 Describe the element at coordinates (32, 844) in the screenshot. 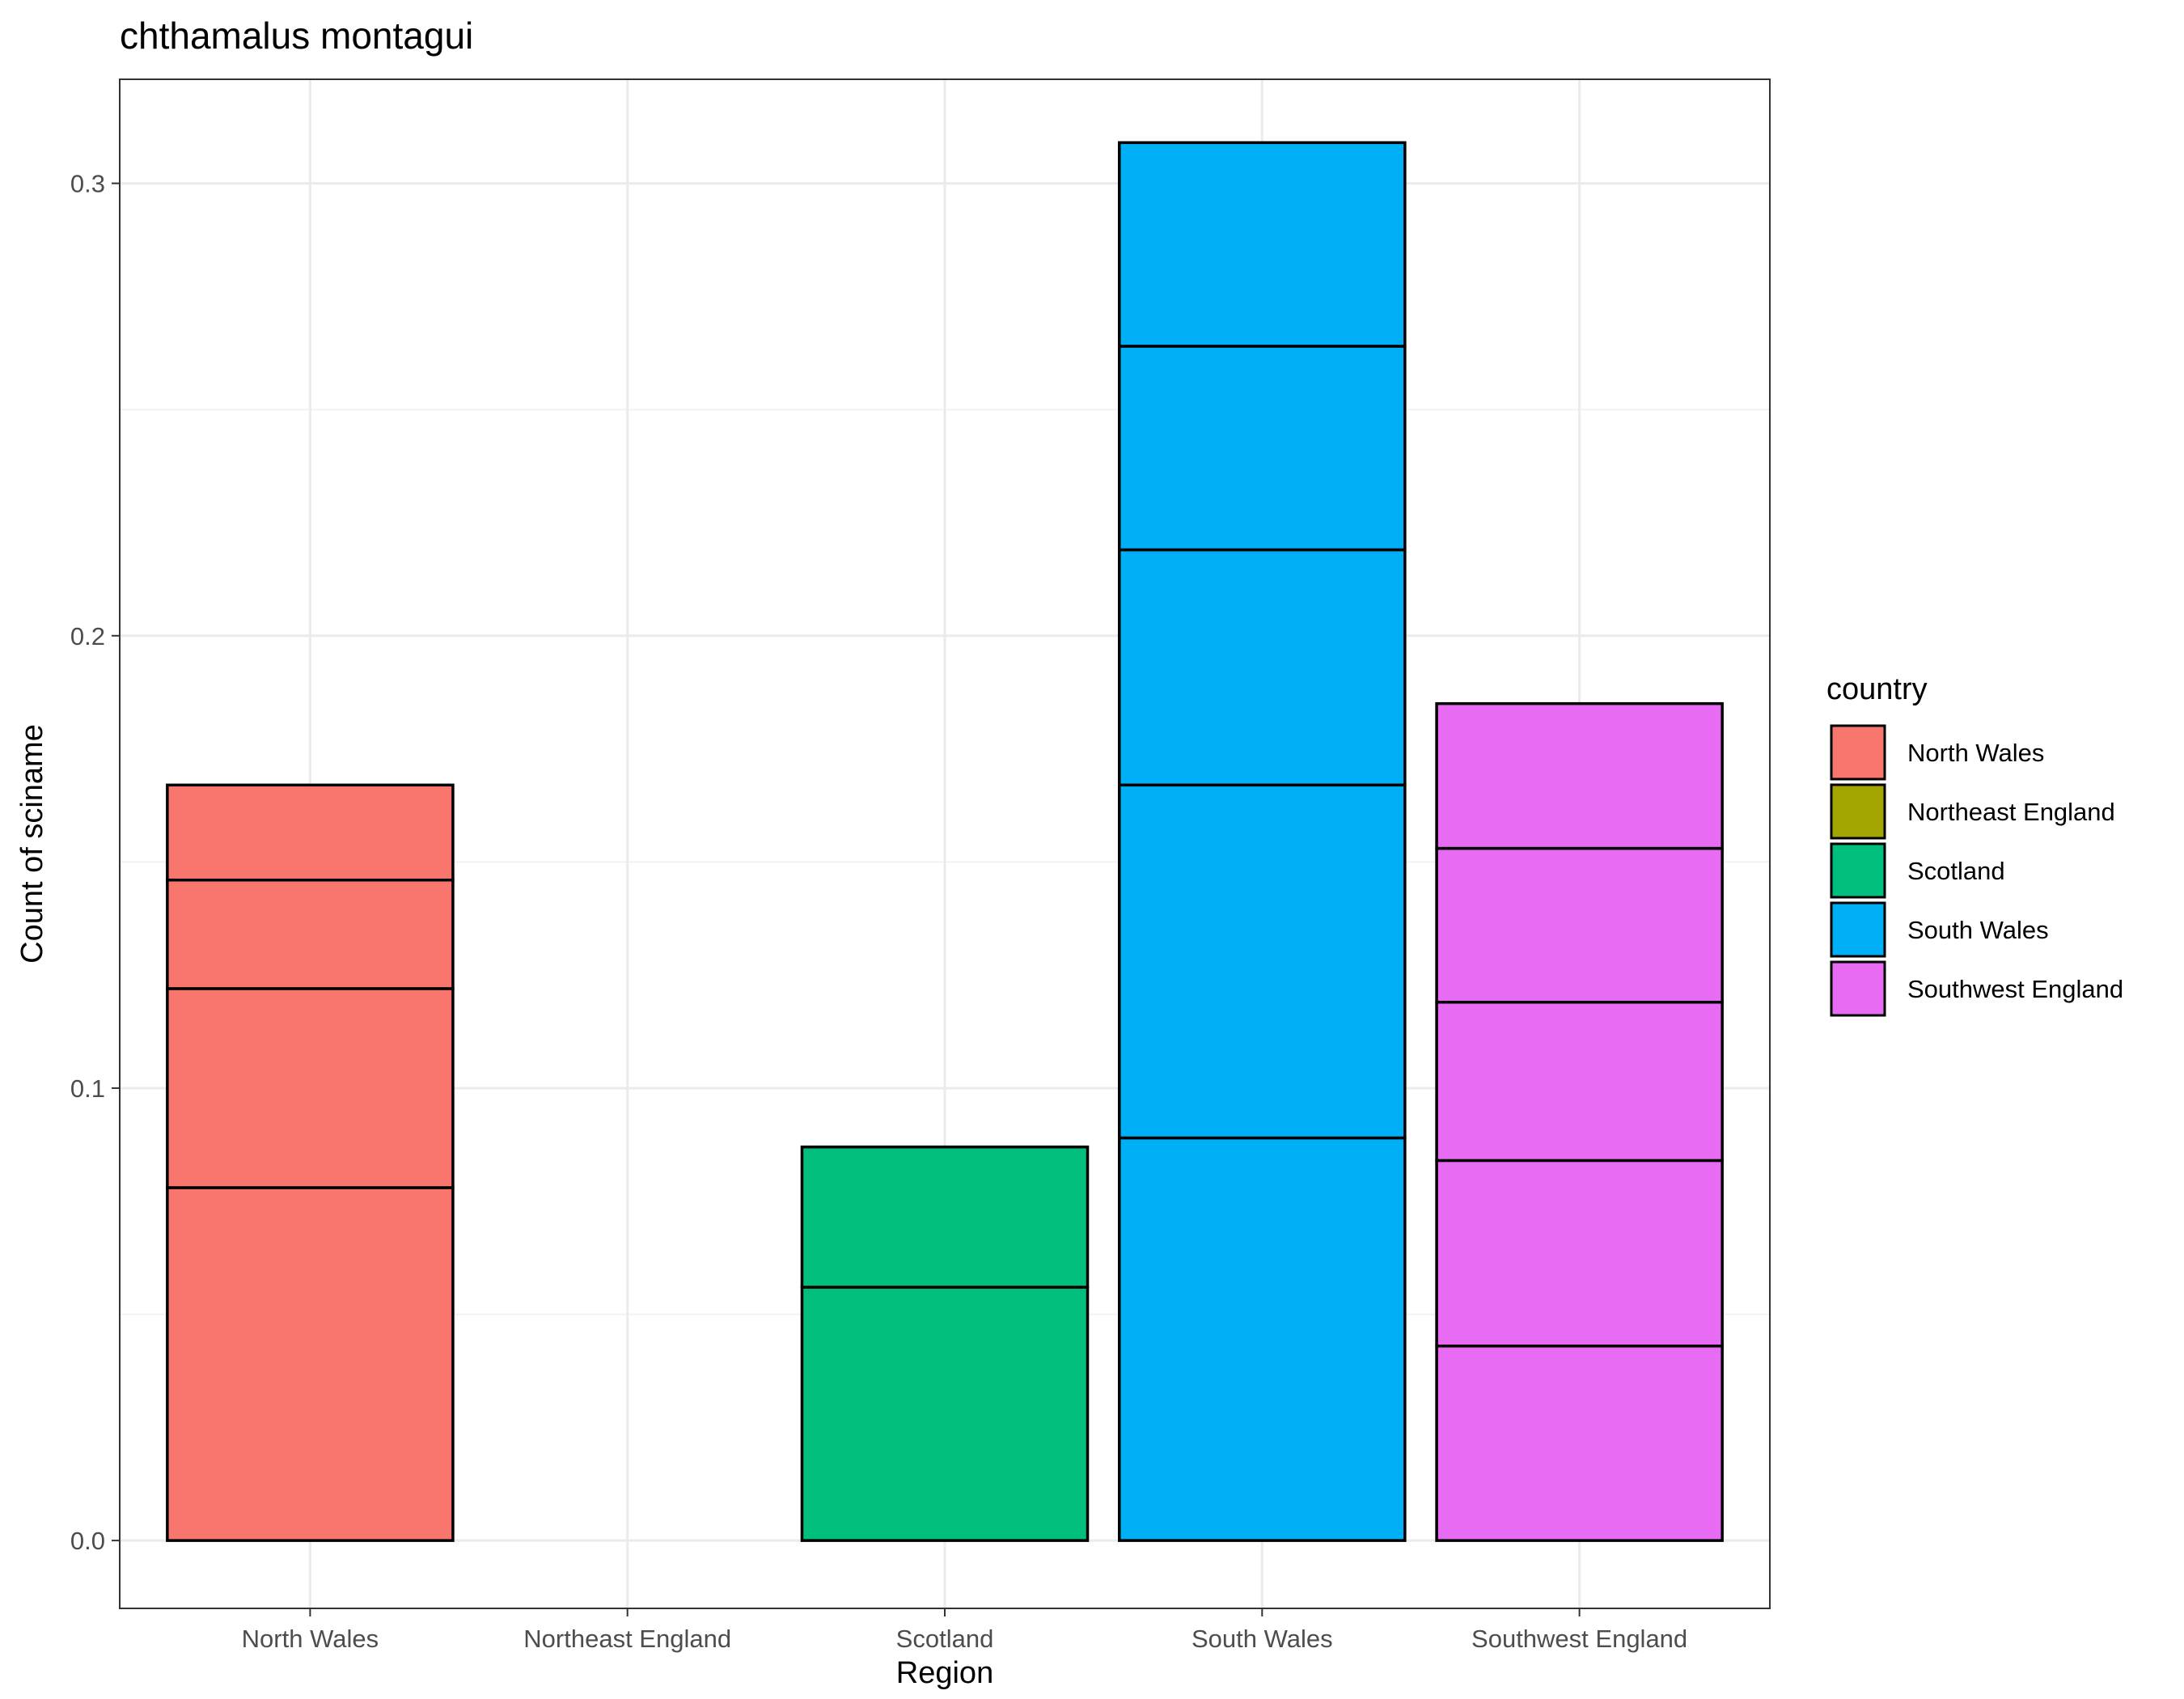

I see `y-axis-title: Count of sciname` at that location.